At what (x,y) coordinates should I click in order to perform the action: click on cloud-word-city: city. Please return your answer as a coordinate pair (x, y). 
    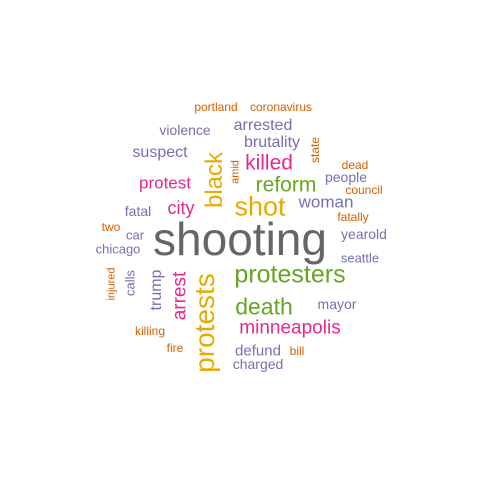
    Looking at the image, I should click on (181, 208).